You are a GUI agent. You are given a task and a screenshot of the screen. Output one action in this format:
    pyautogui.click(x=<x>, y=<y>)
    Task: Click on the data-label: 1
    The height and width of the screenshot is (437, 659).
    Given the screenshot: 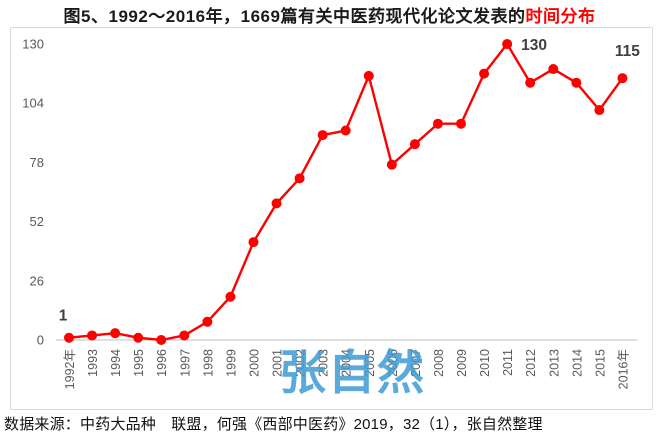 What is the action you would take?
    pyautogui.click(x=63, y=316)
    